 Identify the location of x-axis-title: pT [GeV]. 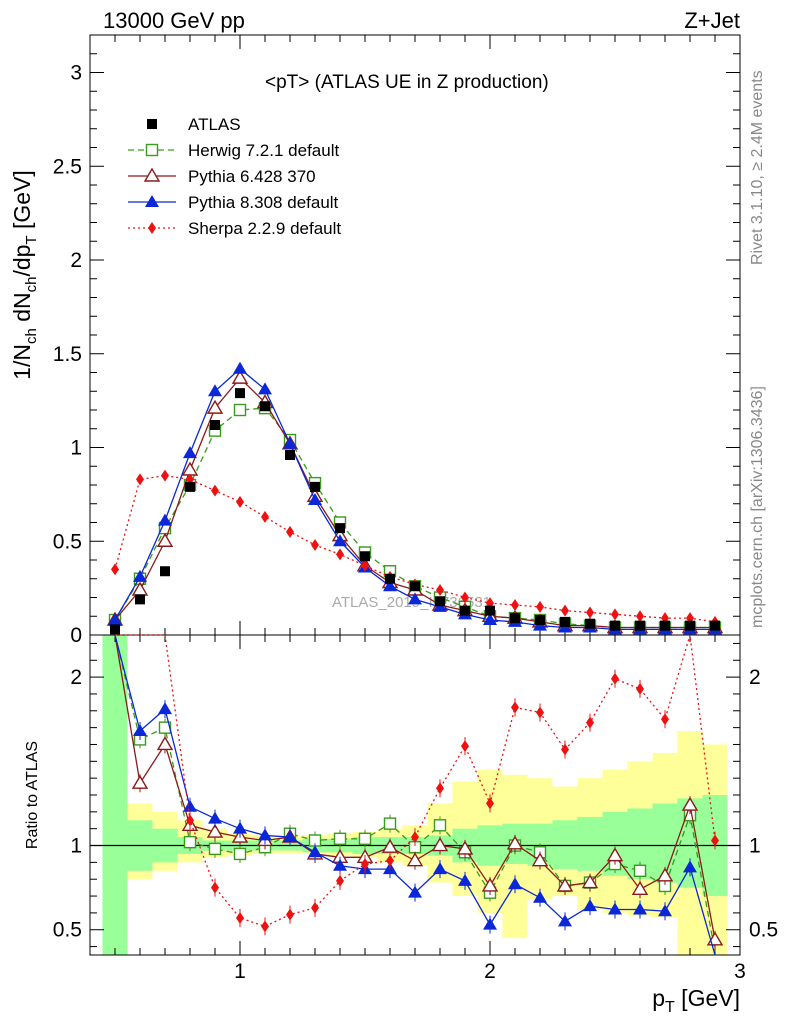
(696, 1000).